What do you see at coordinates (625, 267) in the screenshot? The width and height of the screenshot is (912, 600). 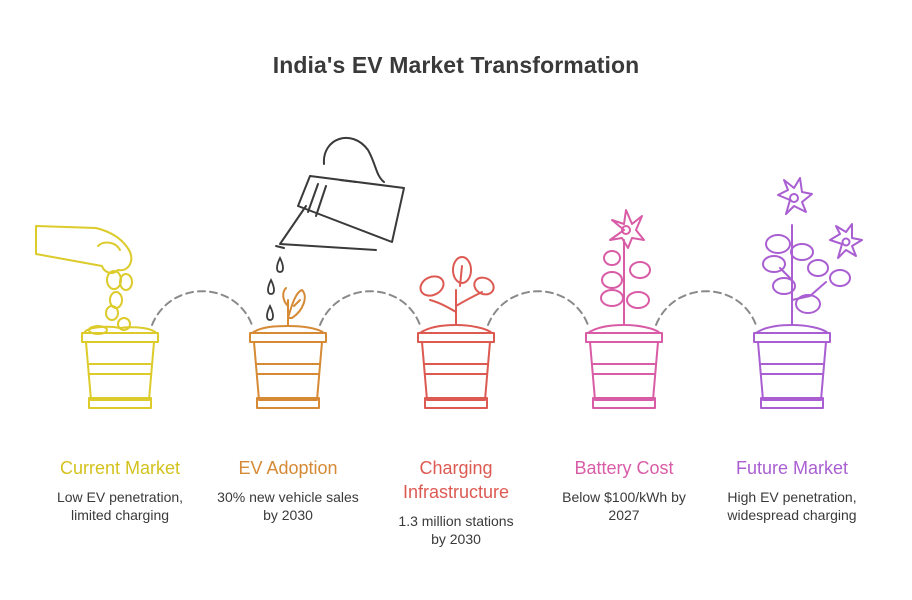 I see `flowering-plant-icon` at bounding box center [625, 267].